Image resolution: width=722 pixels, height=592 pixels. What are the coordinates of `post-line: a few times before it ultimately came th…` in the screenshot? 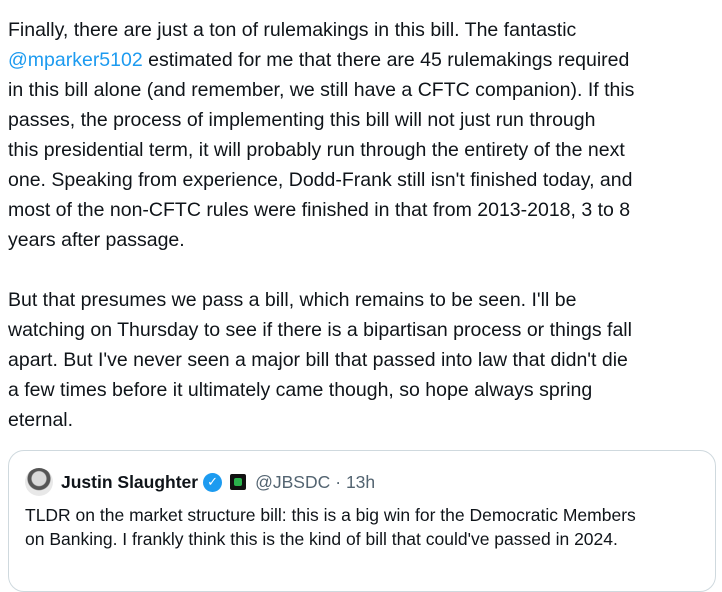 It's located at (300, 390).